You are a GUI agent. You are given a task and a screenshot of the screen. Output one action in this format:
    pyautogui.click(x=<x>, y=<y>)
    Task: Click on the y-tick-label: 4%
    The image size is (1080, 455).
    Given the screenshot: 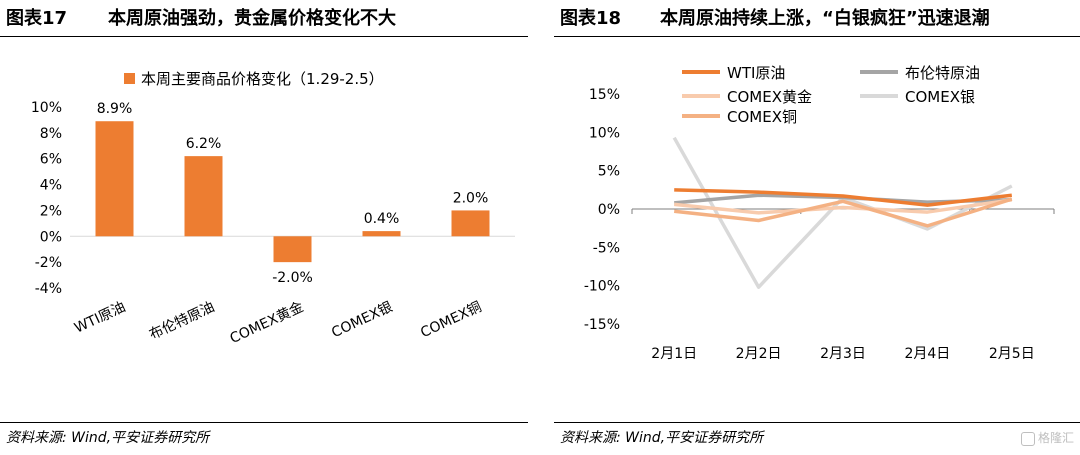 What is the action you would take?
    pyautogui.click(x=51, y=186)
    